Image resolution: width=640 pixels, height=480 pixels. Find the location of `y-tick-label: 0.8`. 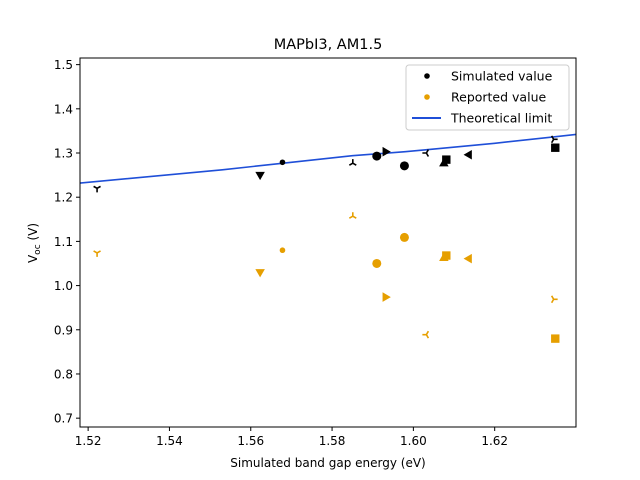

y-tick-label: 0.8 is located at coordinates (63, 374).